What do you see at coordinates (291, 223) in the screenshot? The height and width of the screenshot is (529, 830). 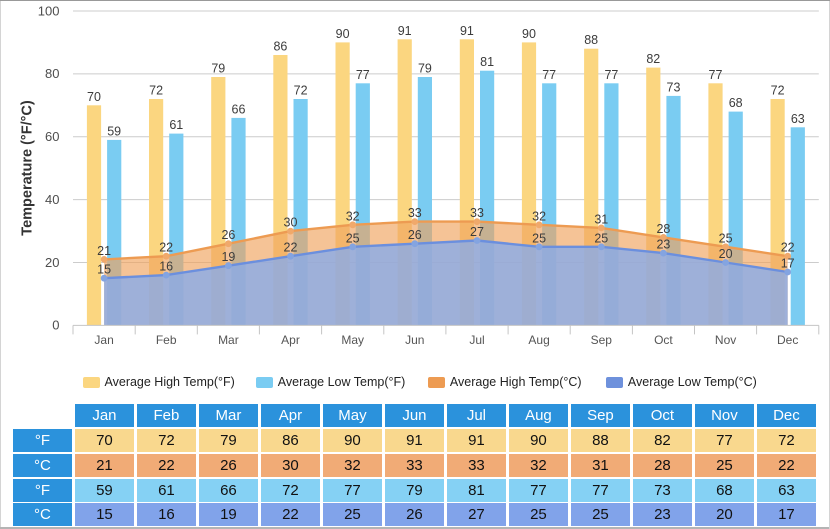 I see `svg-text: 30` at bounding box center [291, 223].